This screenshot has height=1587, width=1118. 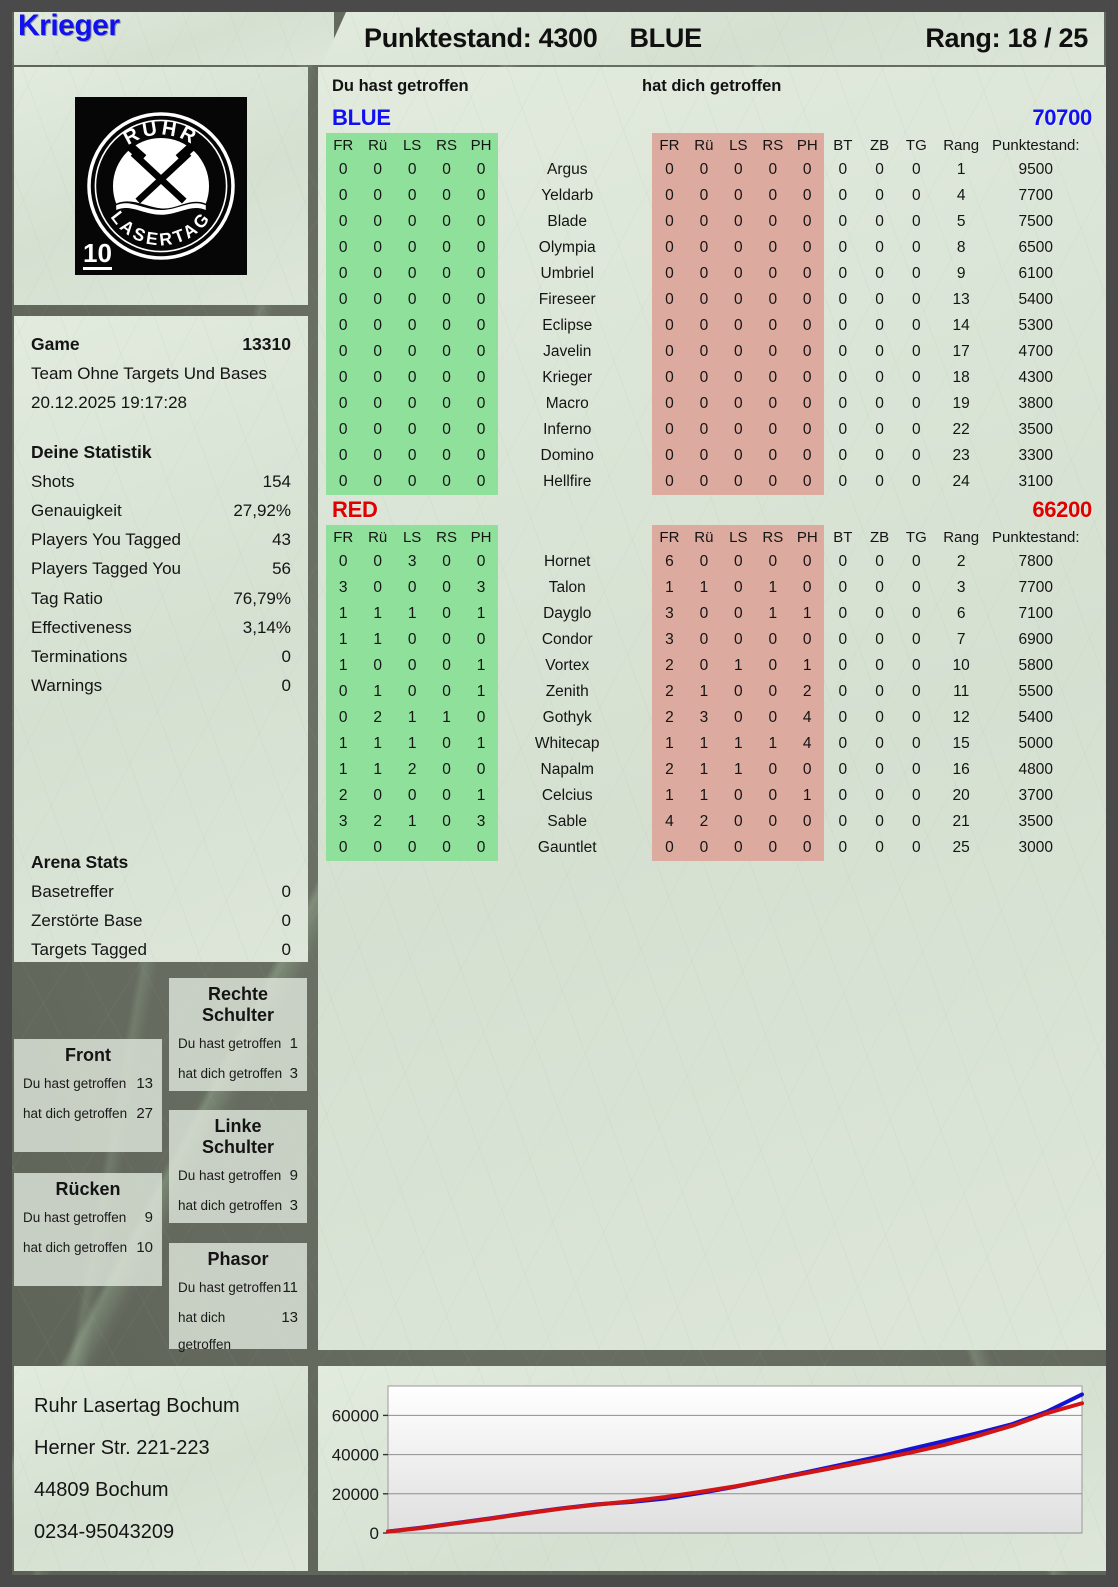 What do you see at coordinates (712, 666) in the screenshot?
I see `table-row: 1 0 0 0 1 Vortex 2 0 1 0 1 0 0 0 10 5800` at bounding box center [712, 666].